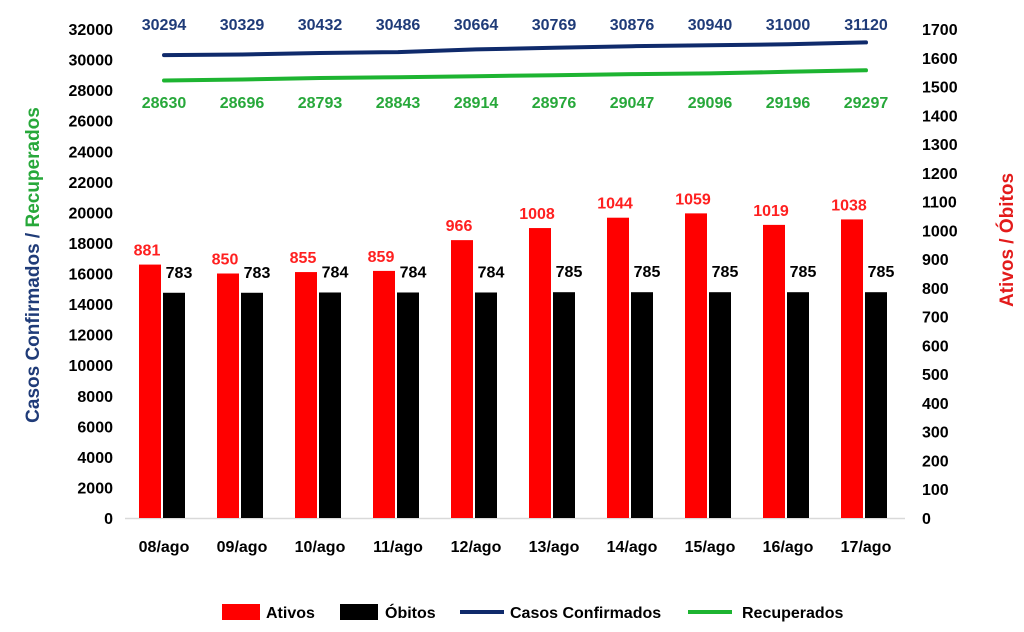  What do you see at coordinates (91, 122) in the screenshot?
I see `y-left-tick-label: 26000` at bounding box center [91, 122].